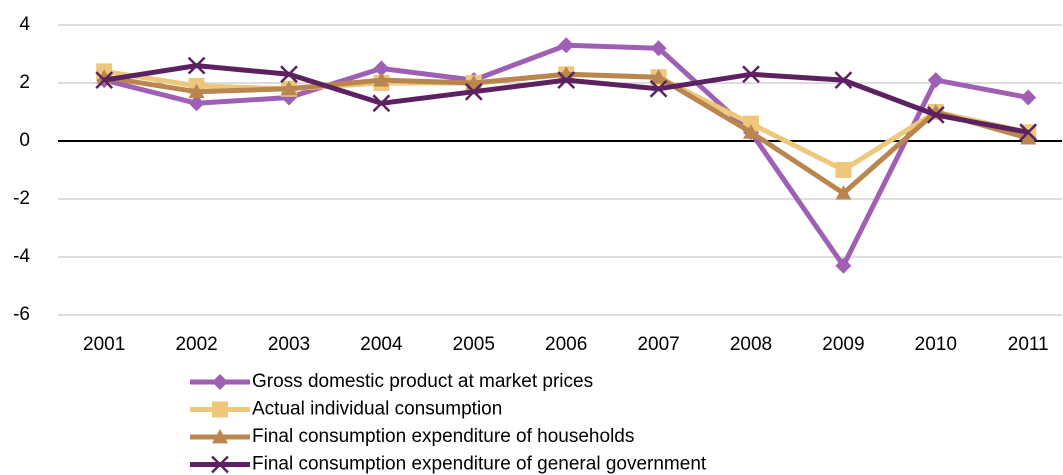  I want to click on x-tick-label: 2009, so click(843, 344).